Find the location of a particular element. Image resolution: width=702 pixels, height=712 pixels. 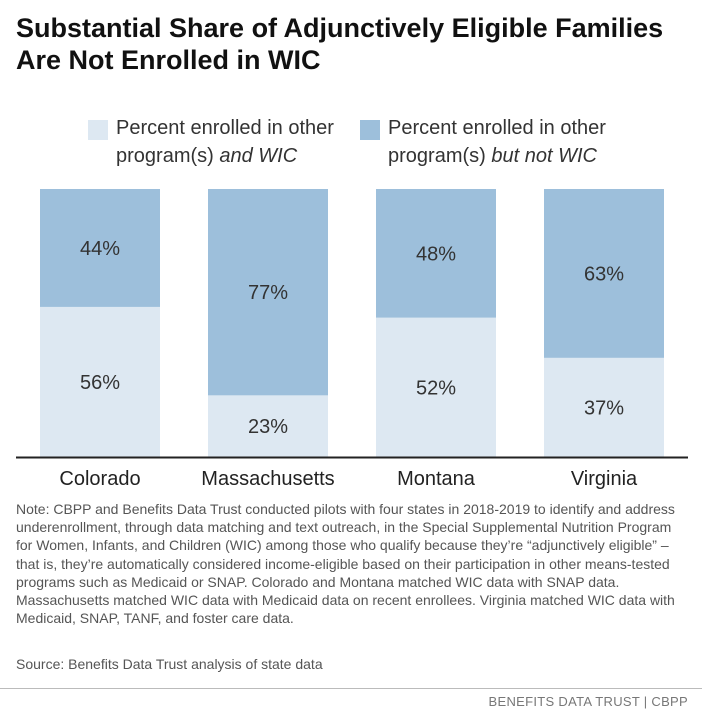

data-label-montana-series-1: 52% is located at coordinates (436, 388).